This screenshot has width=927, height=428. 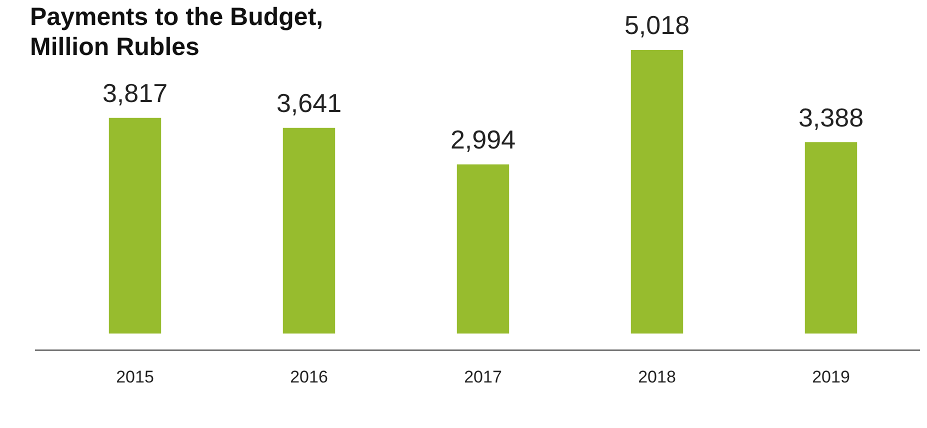 What do you see at coordinates (657, 376) in the screenshot?
I see `x-tick-label: 2018` at bounding box center [657, 376].